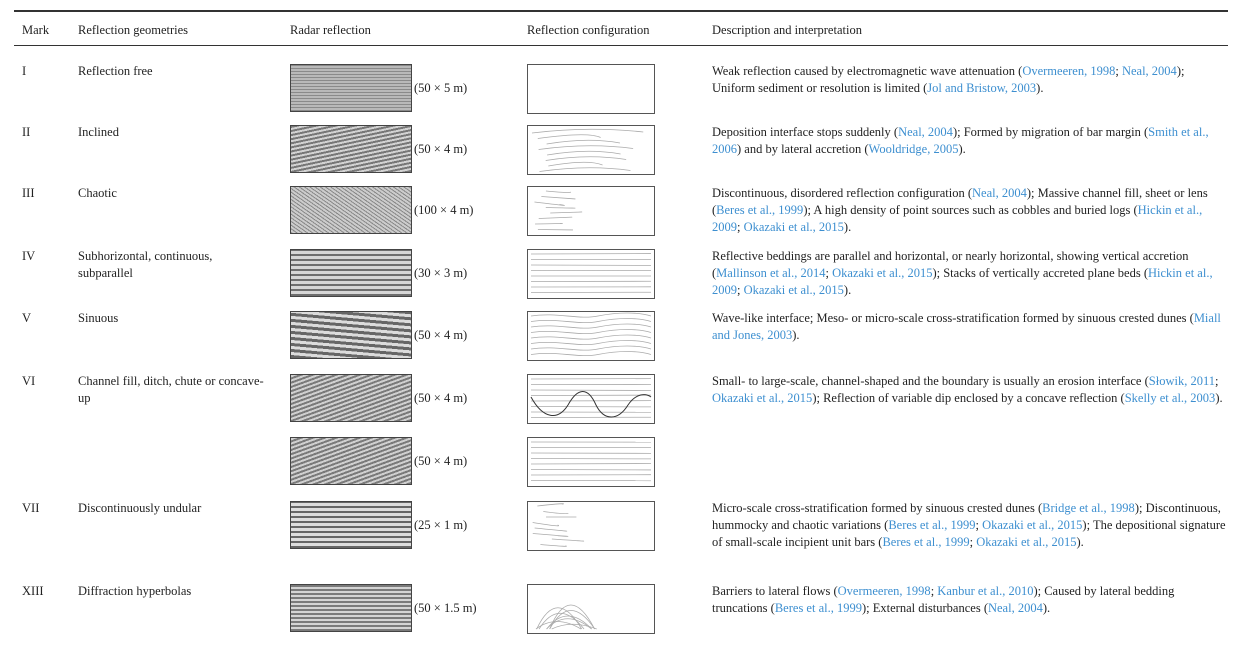 The height and width of the screenshot is (647, 1237). I want to click on geometry-cell: Diffraction hyperbolas, so click(135, 591).